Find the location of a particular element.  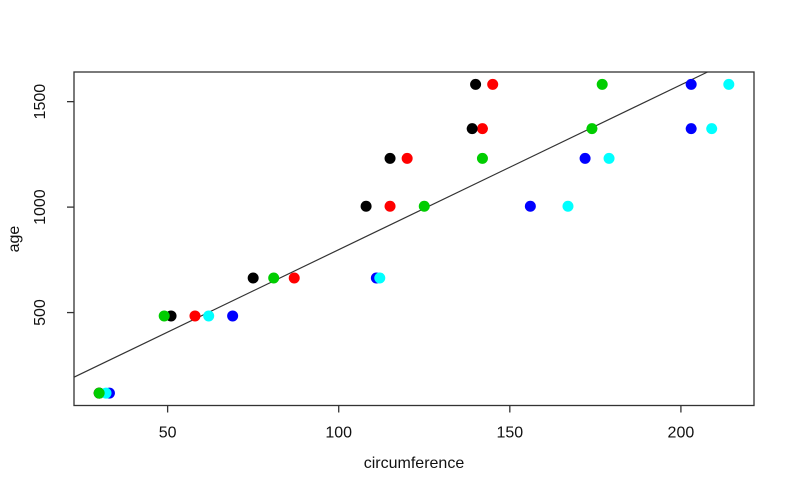

y-tick-label: 1500 is located at coordinates (40, 102).